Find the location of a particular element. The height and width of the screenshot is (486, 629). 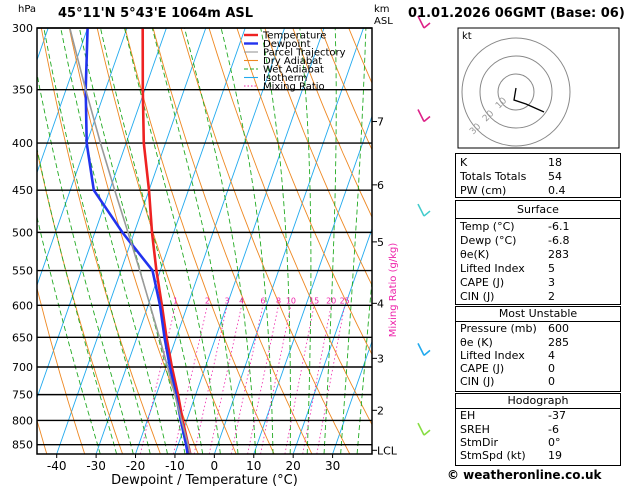

pressure-tick-label: 650 is located at coordinates (22, 337).